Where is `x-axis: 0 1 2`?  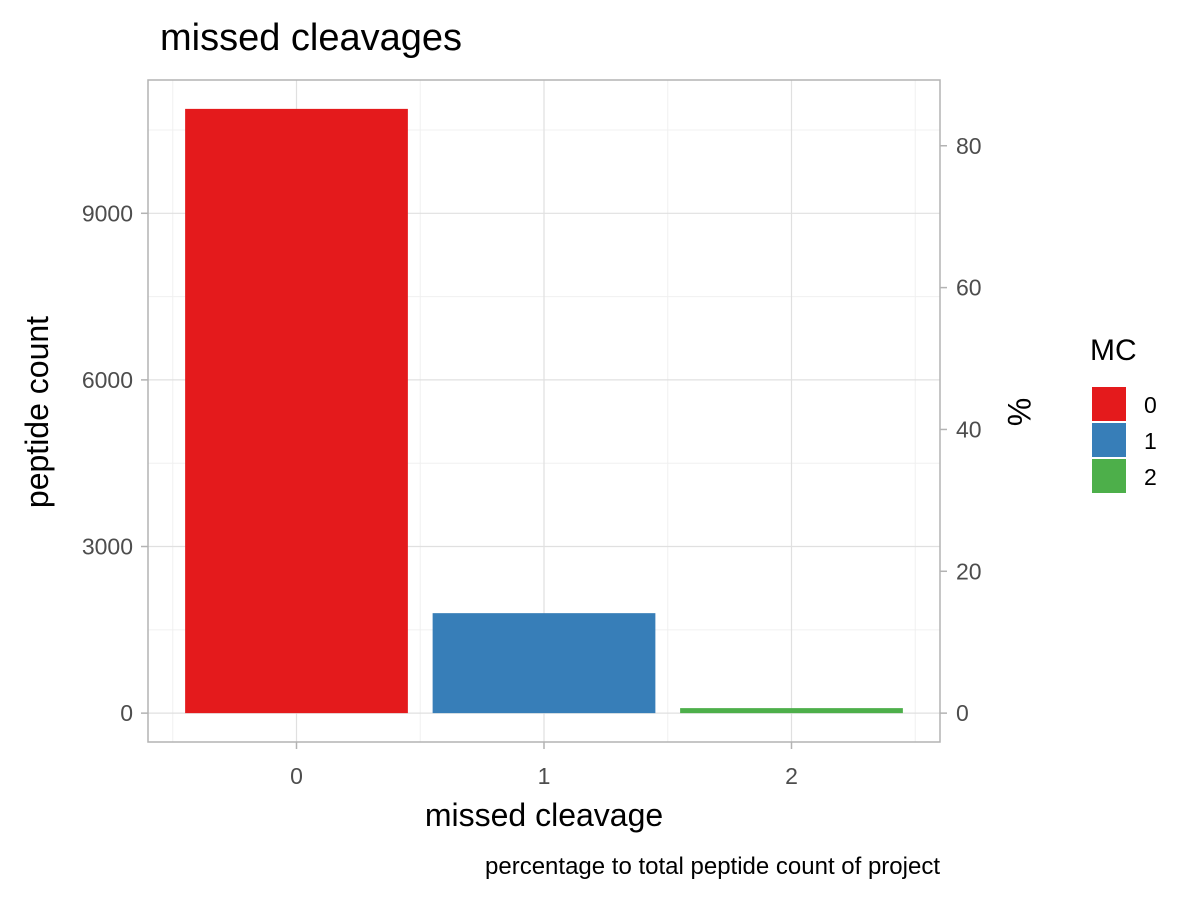 x-axis: 0 1 2 is located at coordinates (544, 765).